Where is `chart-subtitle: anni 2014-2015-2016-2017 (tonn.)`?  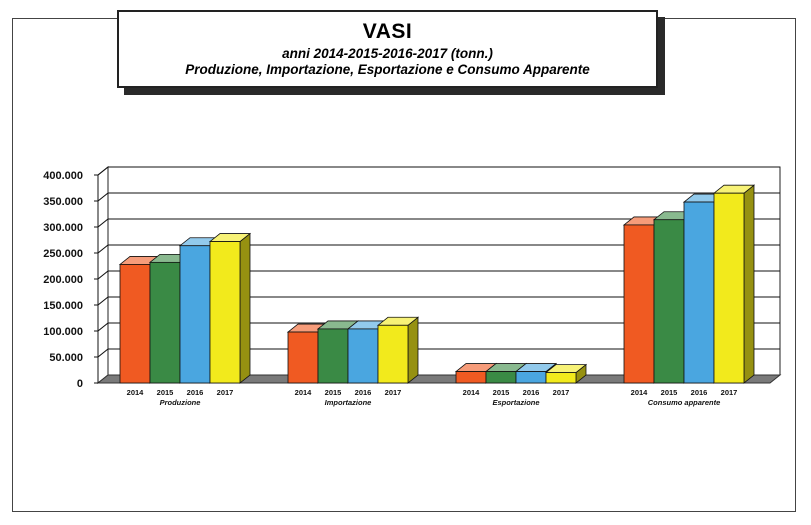
chart-subtitle: anni 2014-2015-2016-2017 (tonn.) is located at coordinates (387, 53).